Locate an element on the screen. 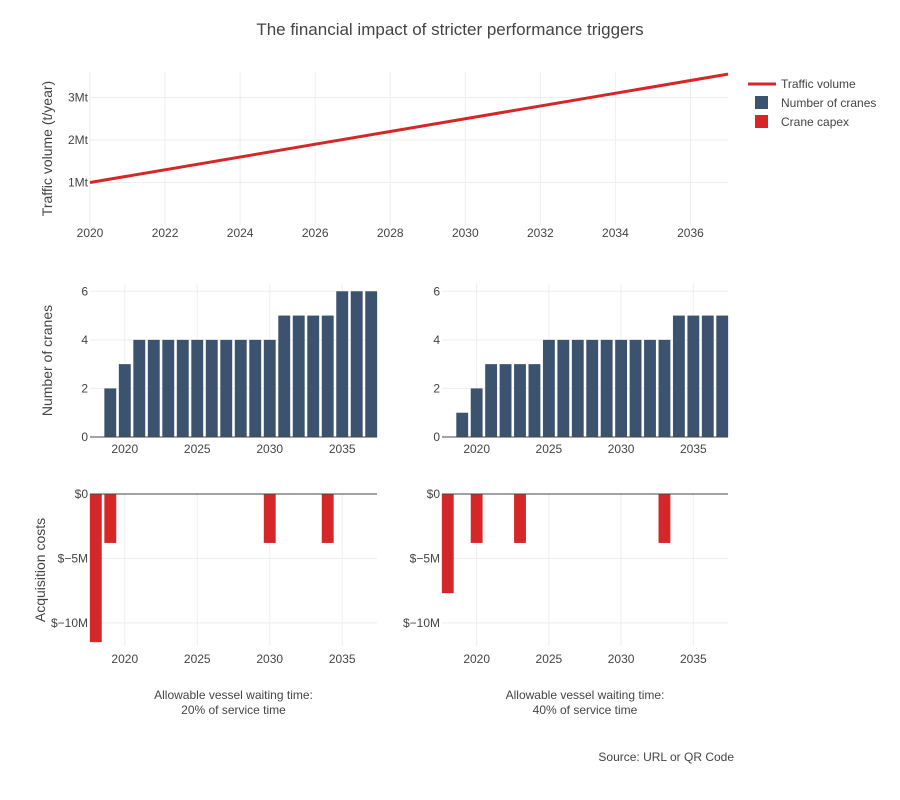  y-tick-label: 1Mt is located at coordinates (78, 183).